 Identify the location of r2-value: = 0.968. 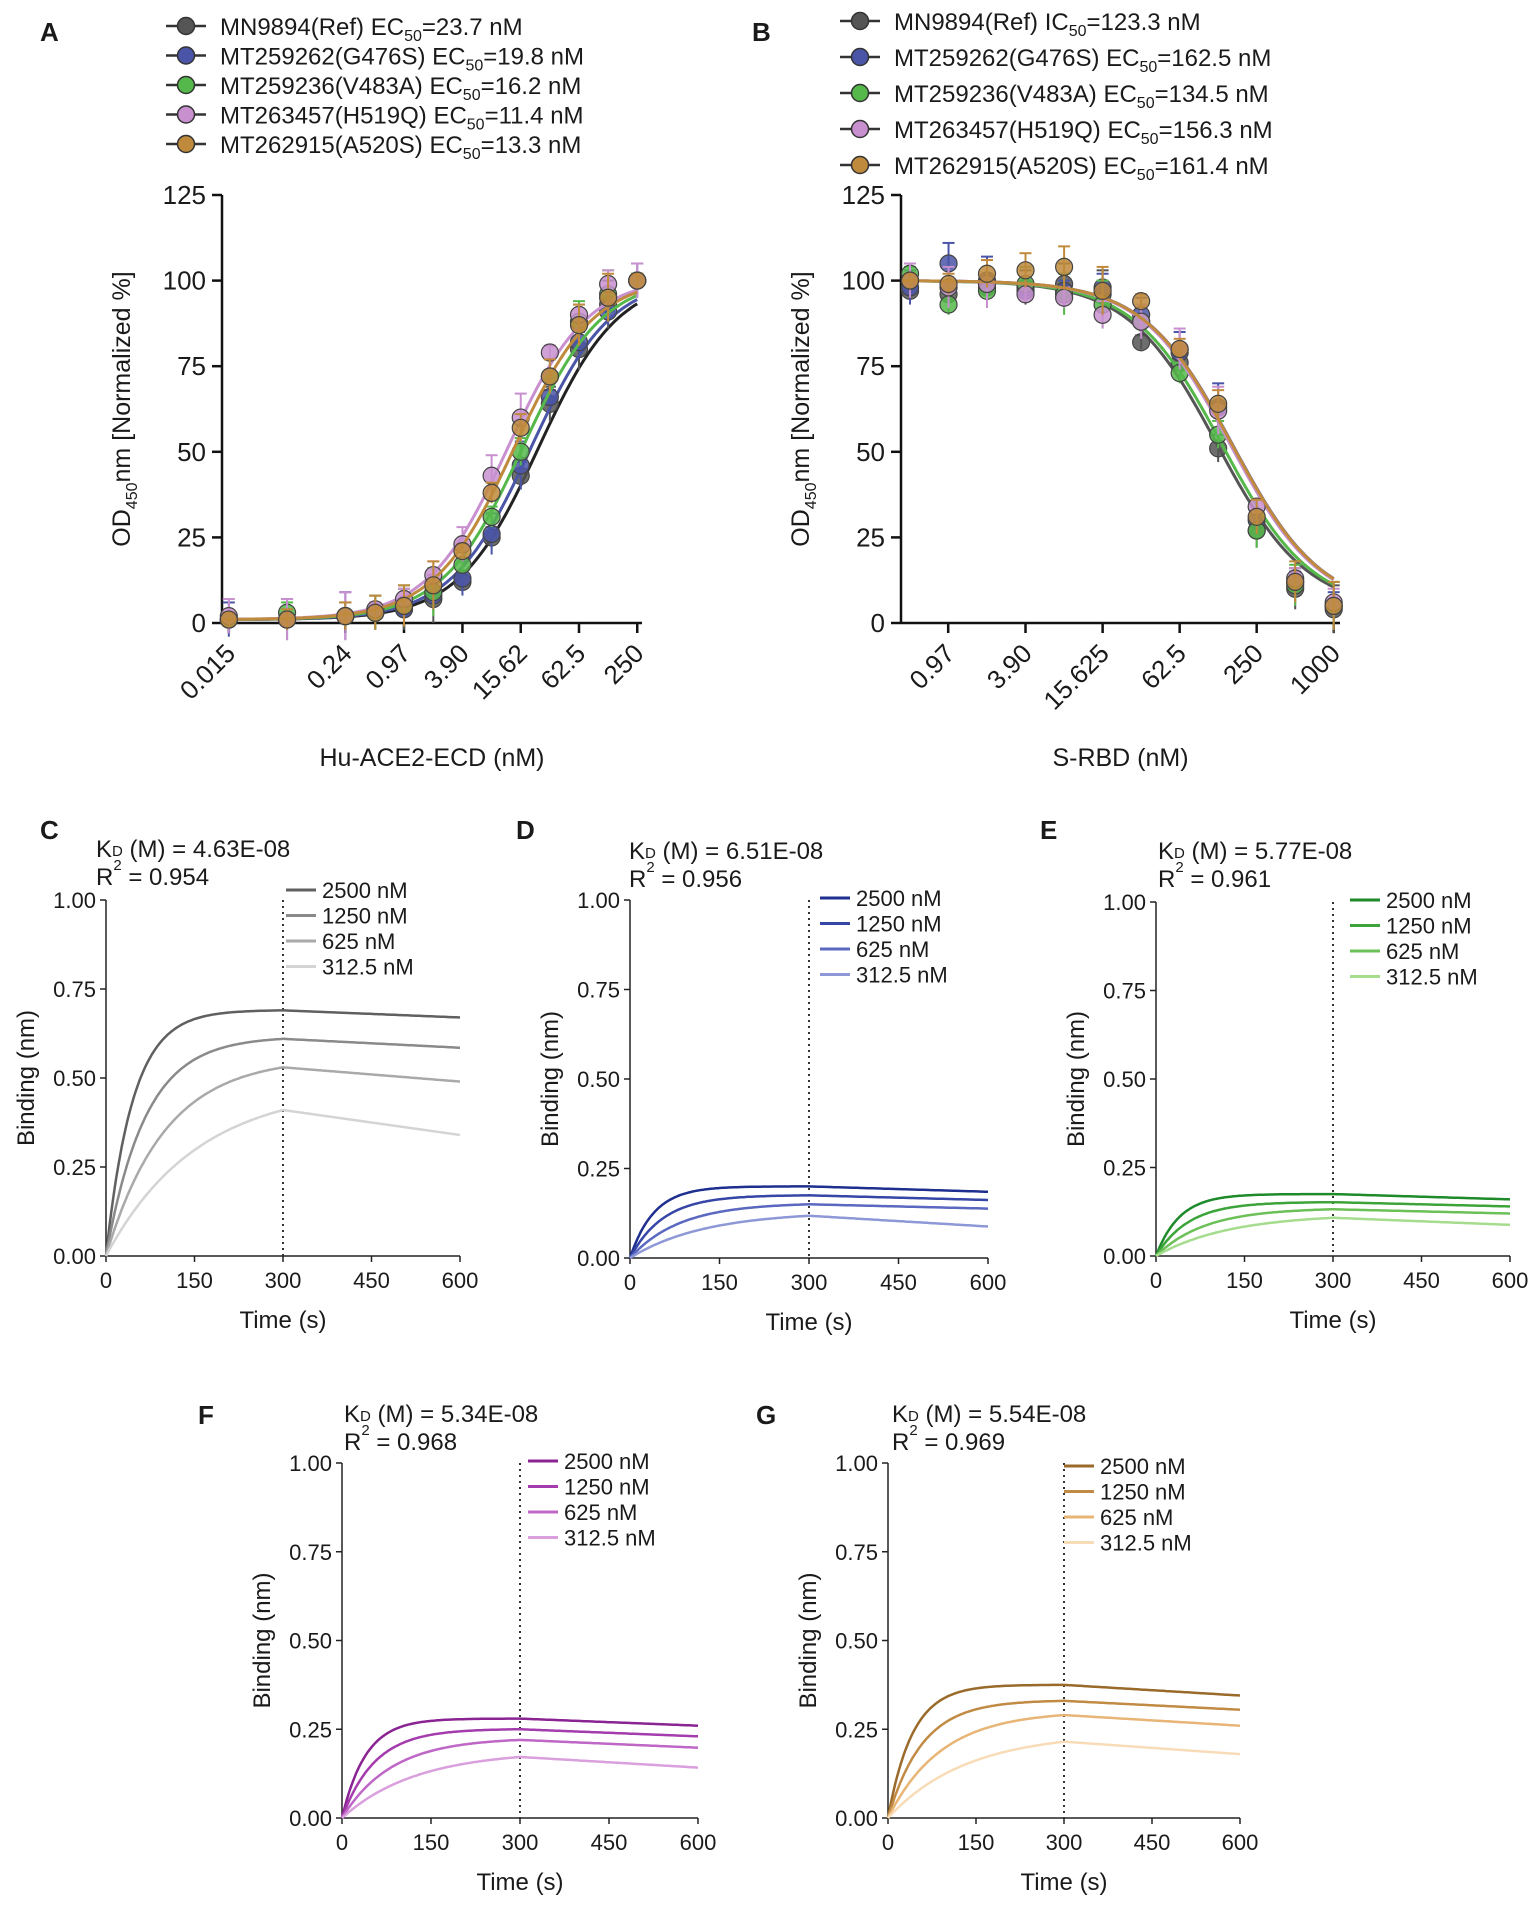
(416, 1442).